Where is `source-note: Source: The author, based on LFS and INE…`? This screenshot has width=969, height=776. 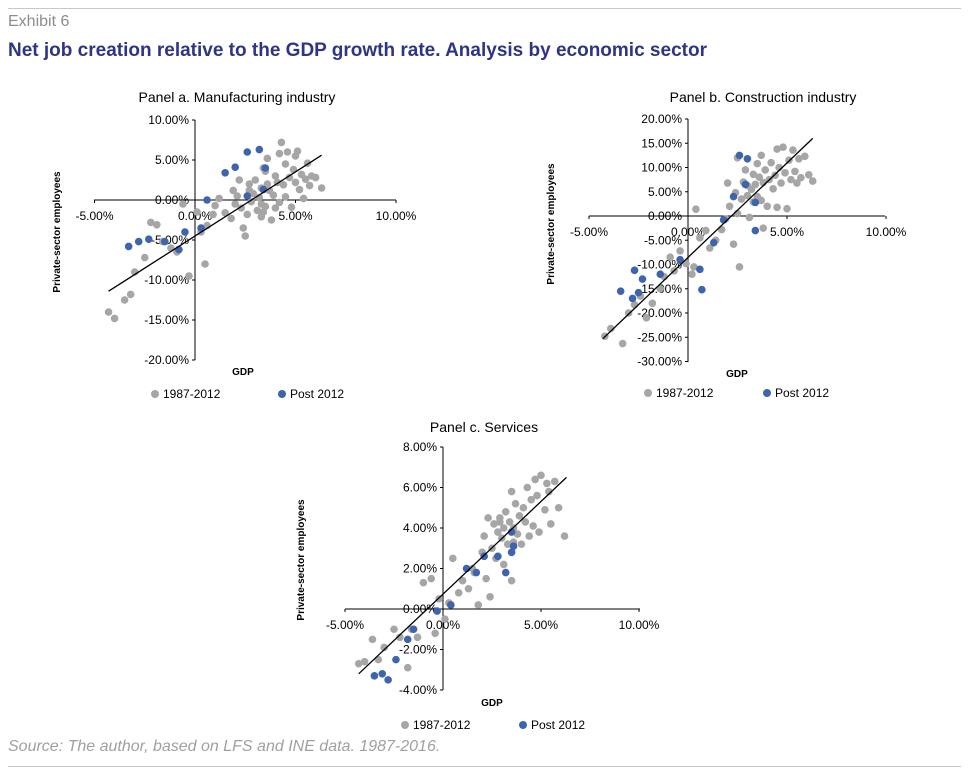 source-note: Source: The author, based on LFS and INE… is located at coordinates (224, 746).